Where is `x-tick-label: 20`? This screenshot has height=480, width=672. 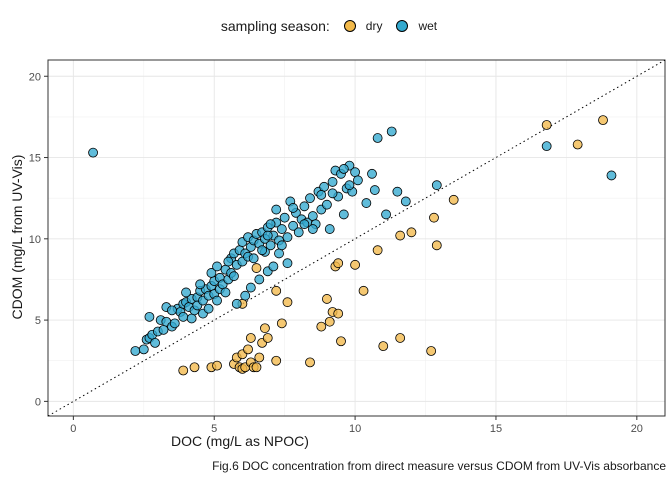 x-tick-label: 20 is located at coordinates (637, 429).